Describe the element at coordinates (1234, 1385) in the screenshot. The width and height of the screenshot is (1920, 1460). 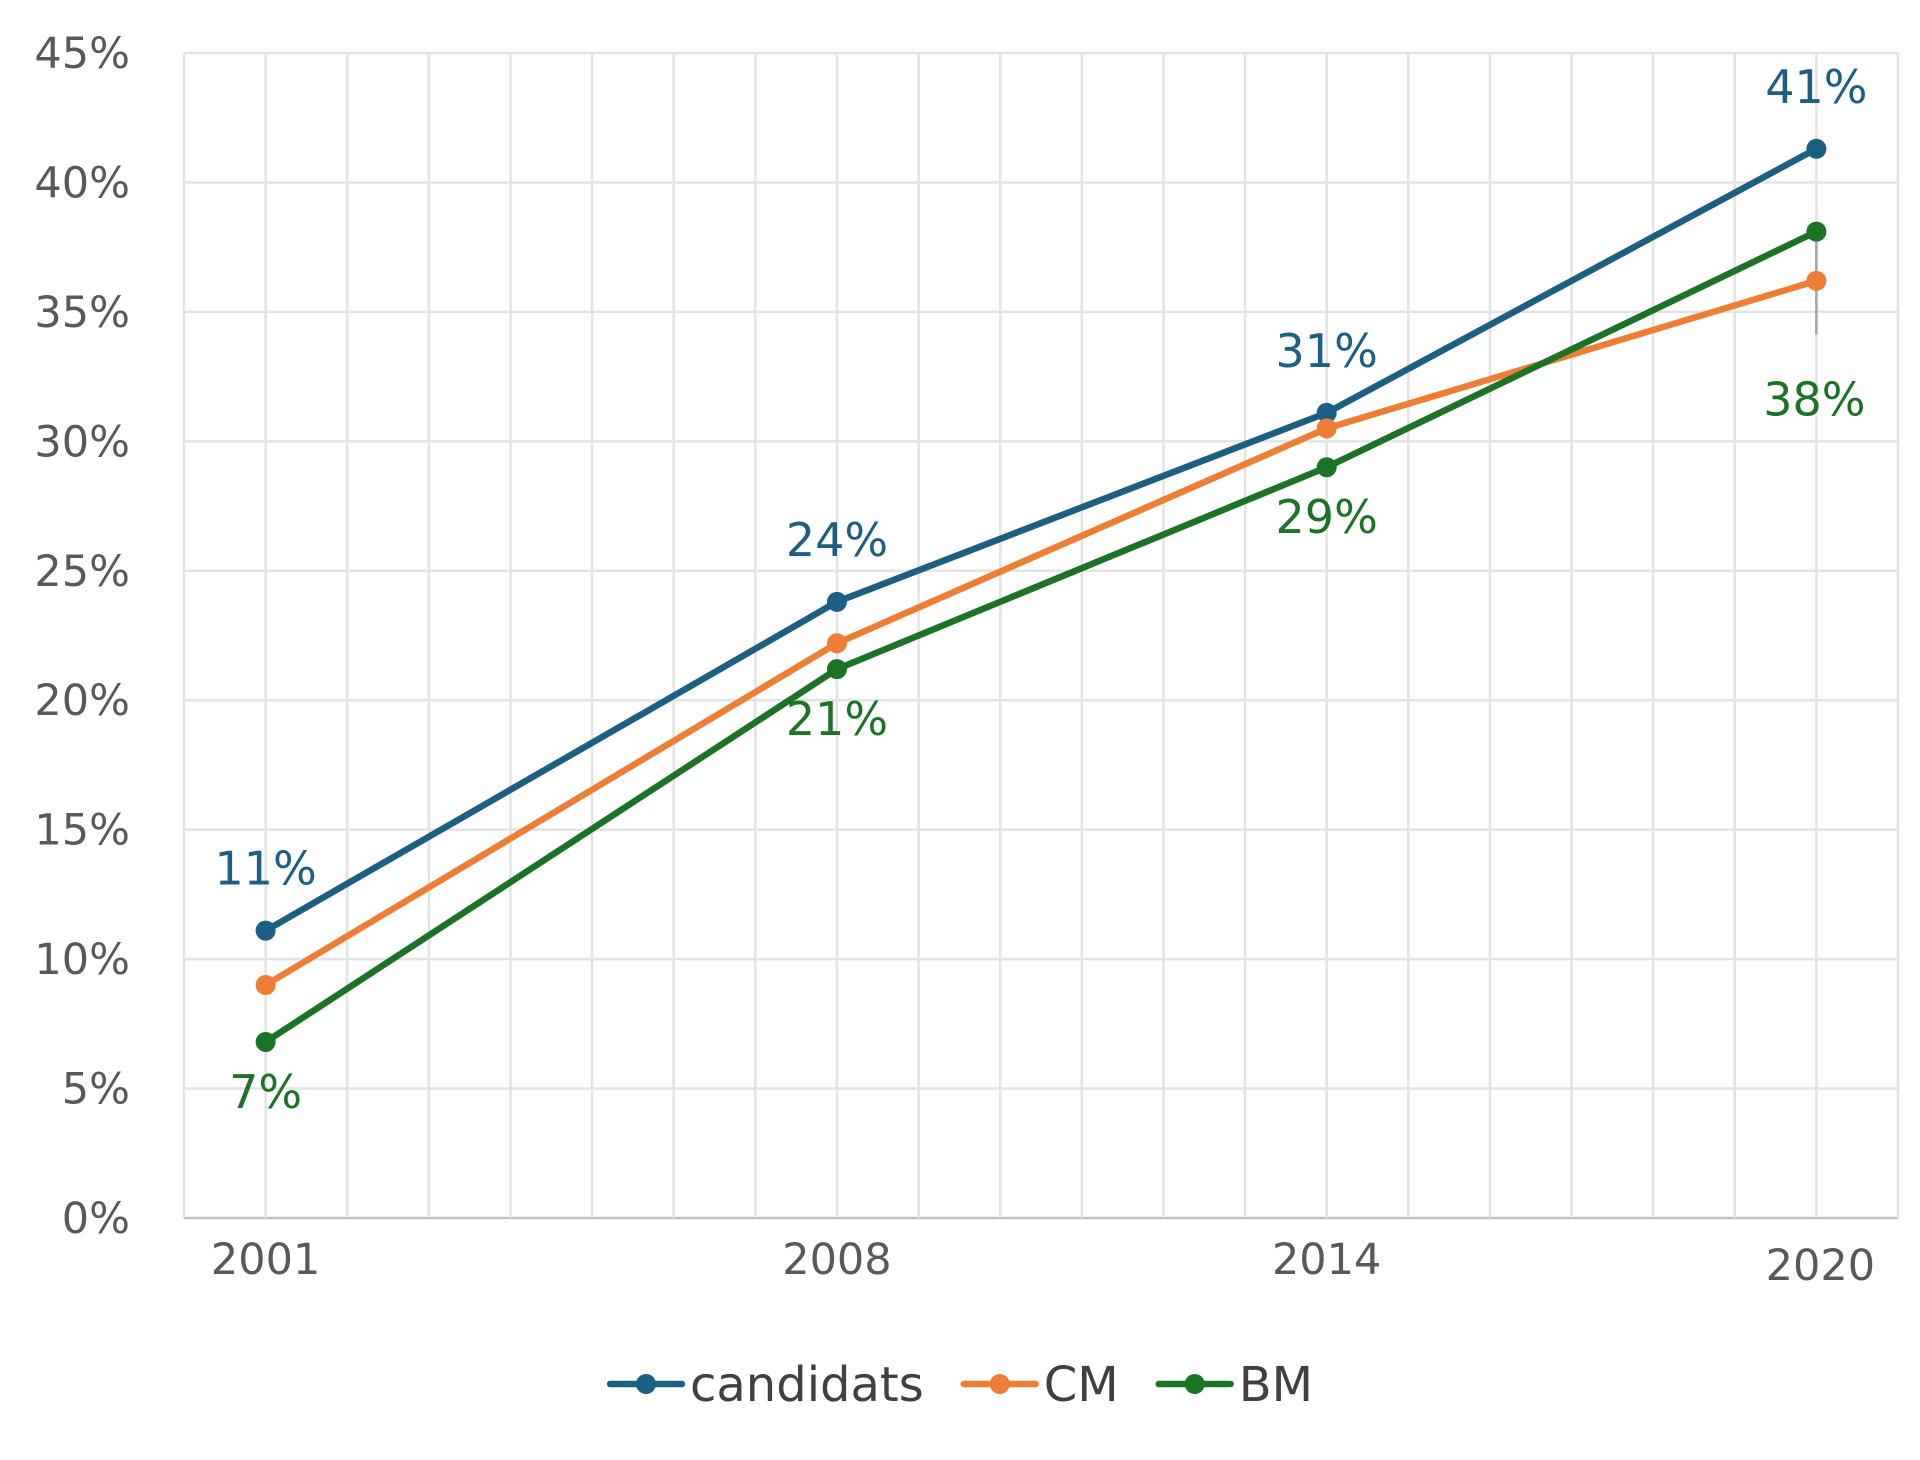
I see `legend-item-bm: BM` at that location.